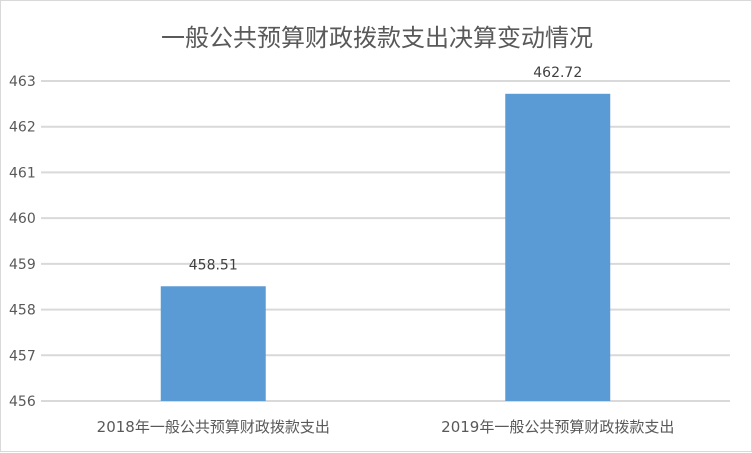  Describe the element at coordinates (22, 219) in the screenshot. I see `y-tick-label: 460` at that location.